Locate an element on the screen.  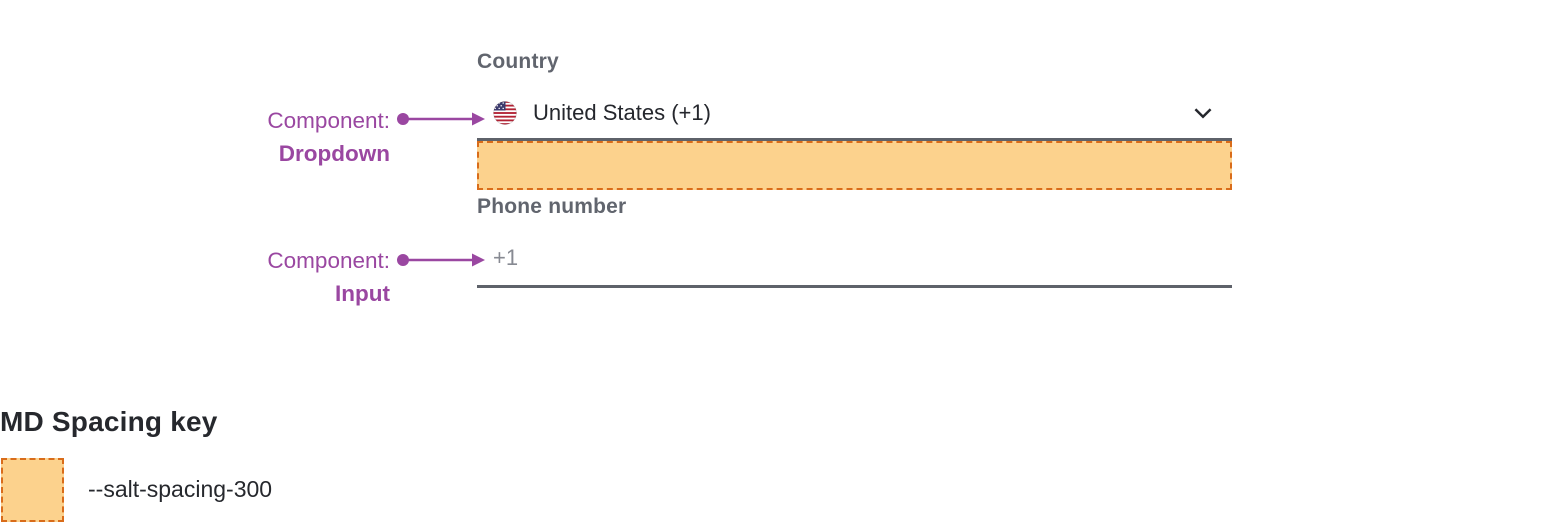
annotation-arrow-input-icon is located at coordinates (441, 260).